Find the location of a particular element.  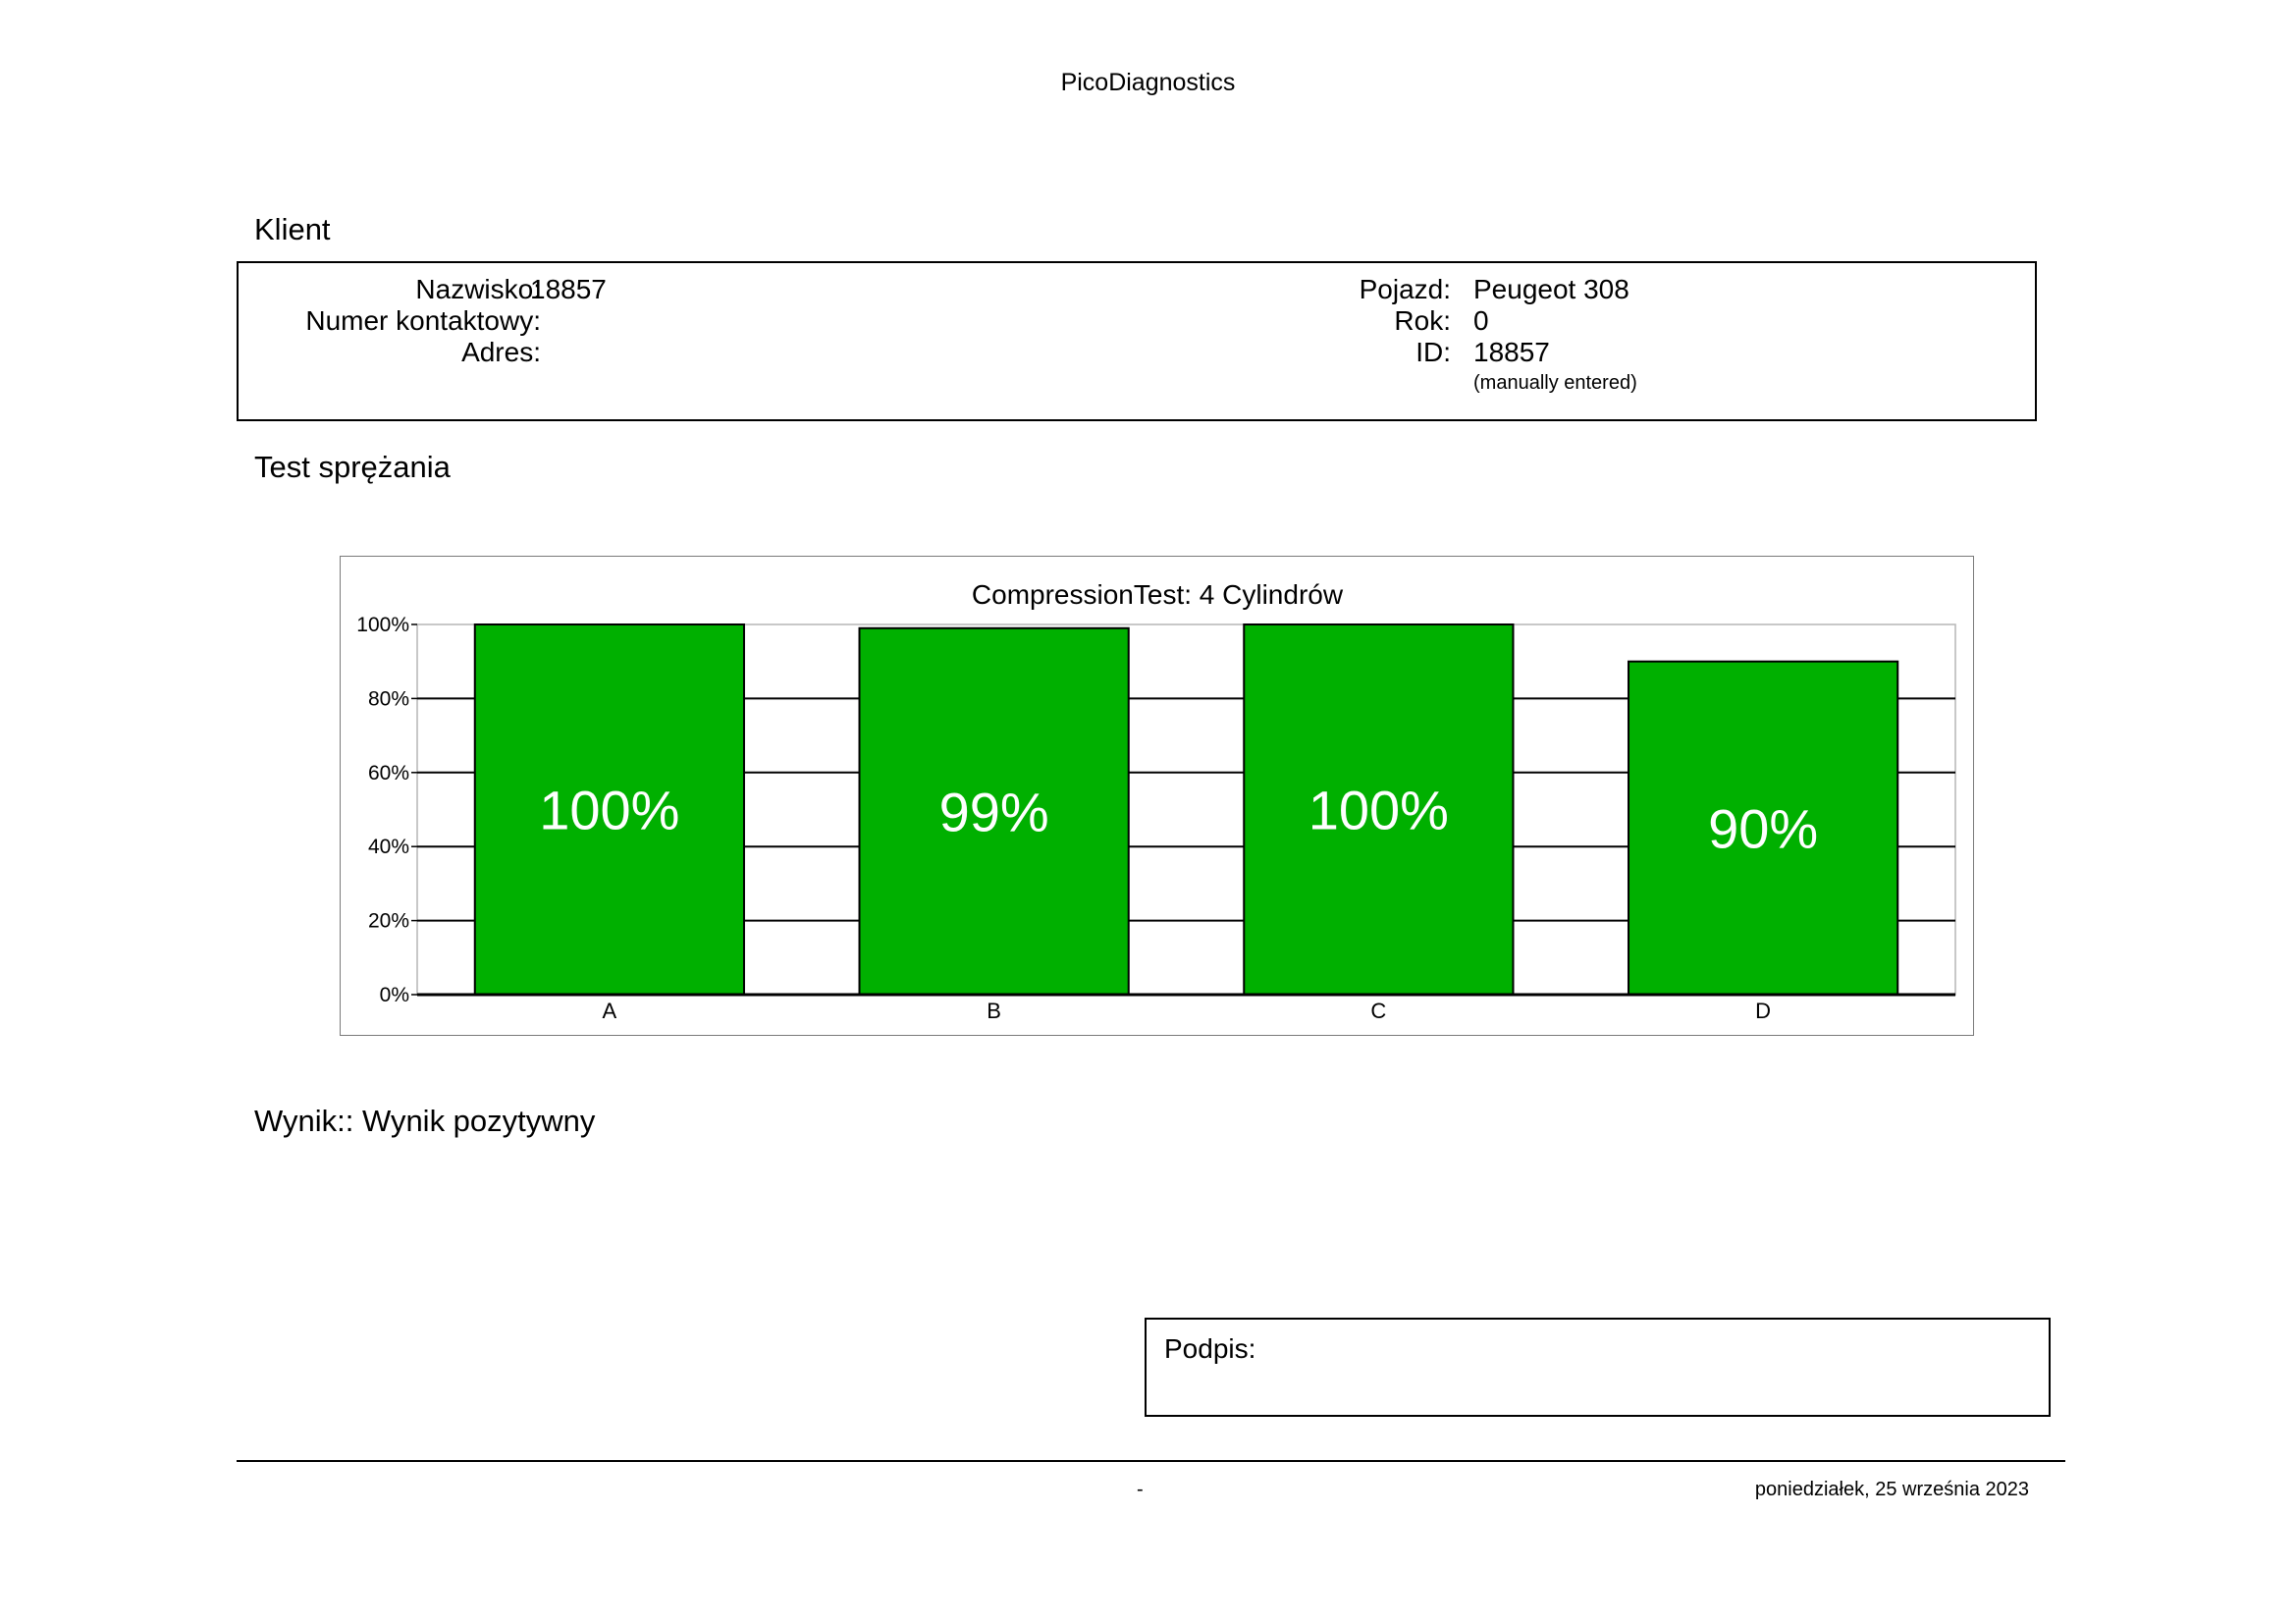

id-label: ID: is located at coordinates (1433, 352).